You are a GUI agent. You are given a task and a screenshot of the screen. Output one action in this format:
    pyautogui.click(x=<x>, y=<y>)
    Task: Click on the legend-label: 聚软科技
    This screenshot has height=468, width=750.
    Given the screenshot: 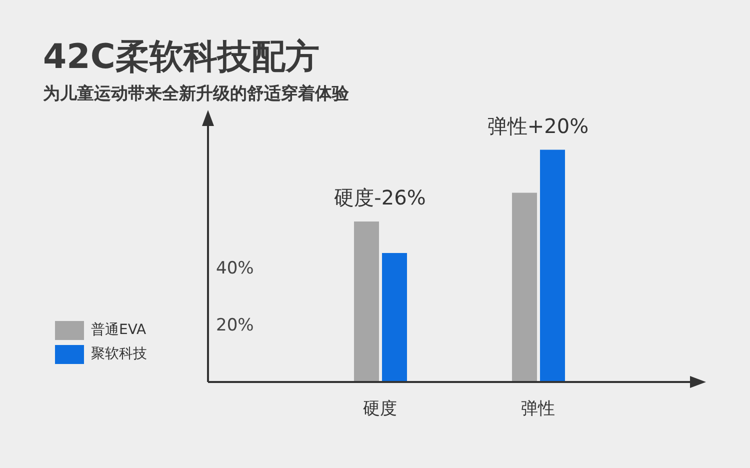 What is the action you would take?
    pyautogui.click(x=119, y=354)
    